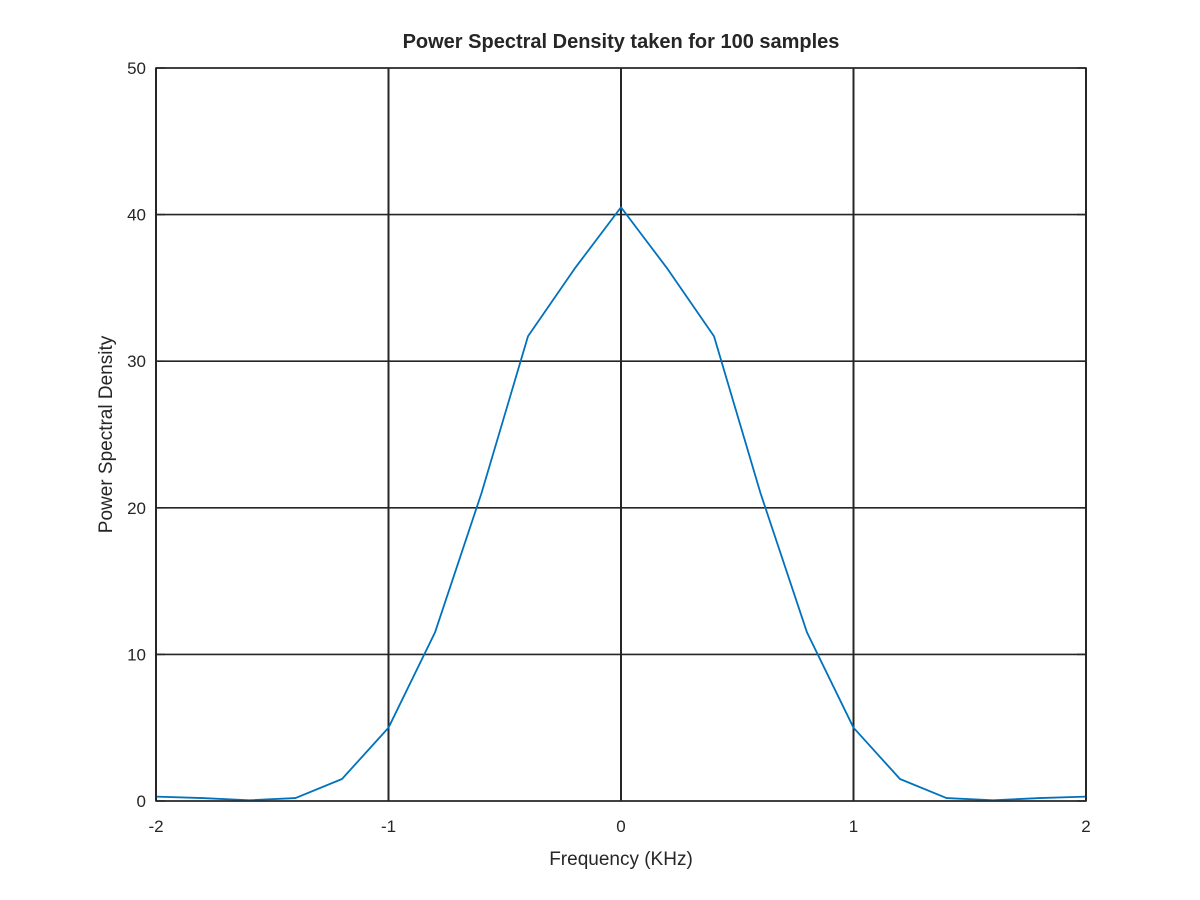 This screenshot has height=900, width=1200. I want to click on x-tick-label: 0, so click(620, 826).